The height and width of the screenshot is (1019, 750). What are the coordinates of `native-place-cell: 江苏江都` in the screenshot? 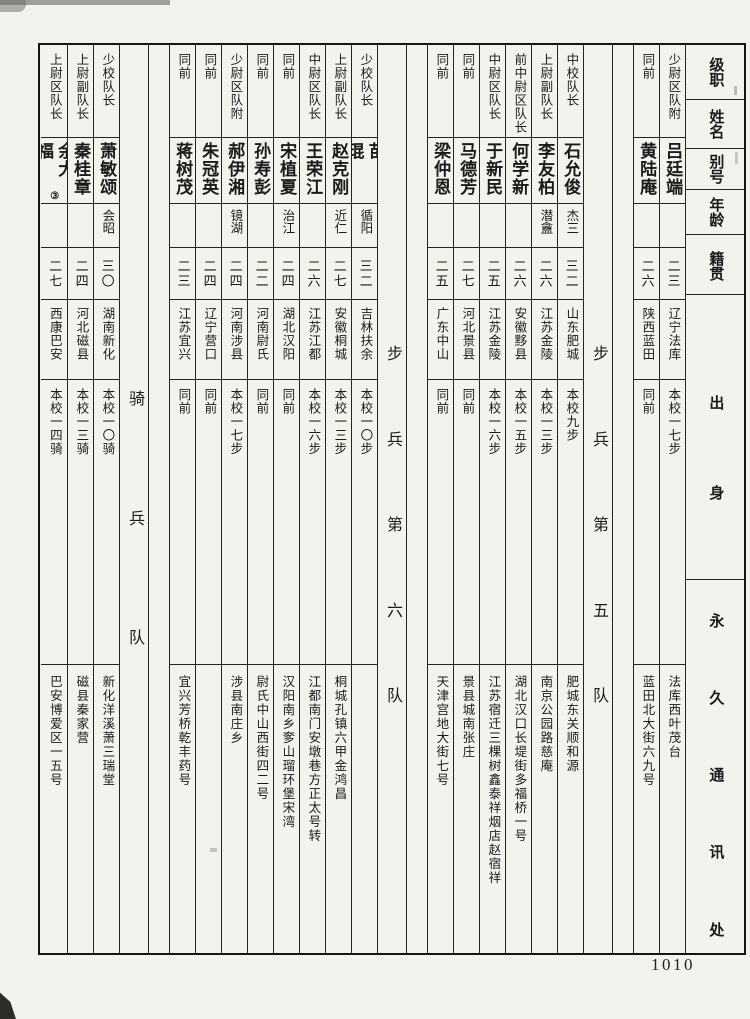 It's located at (312, 340).